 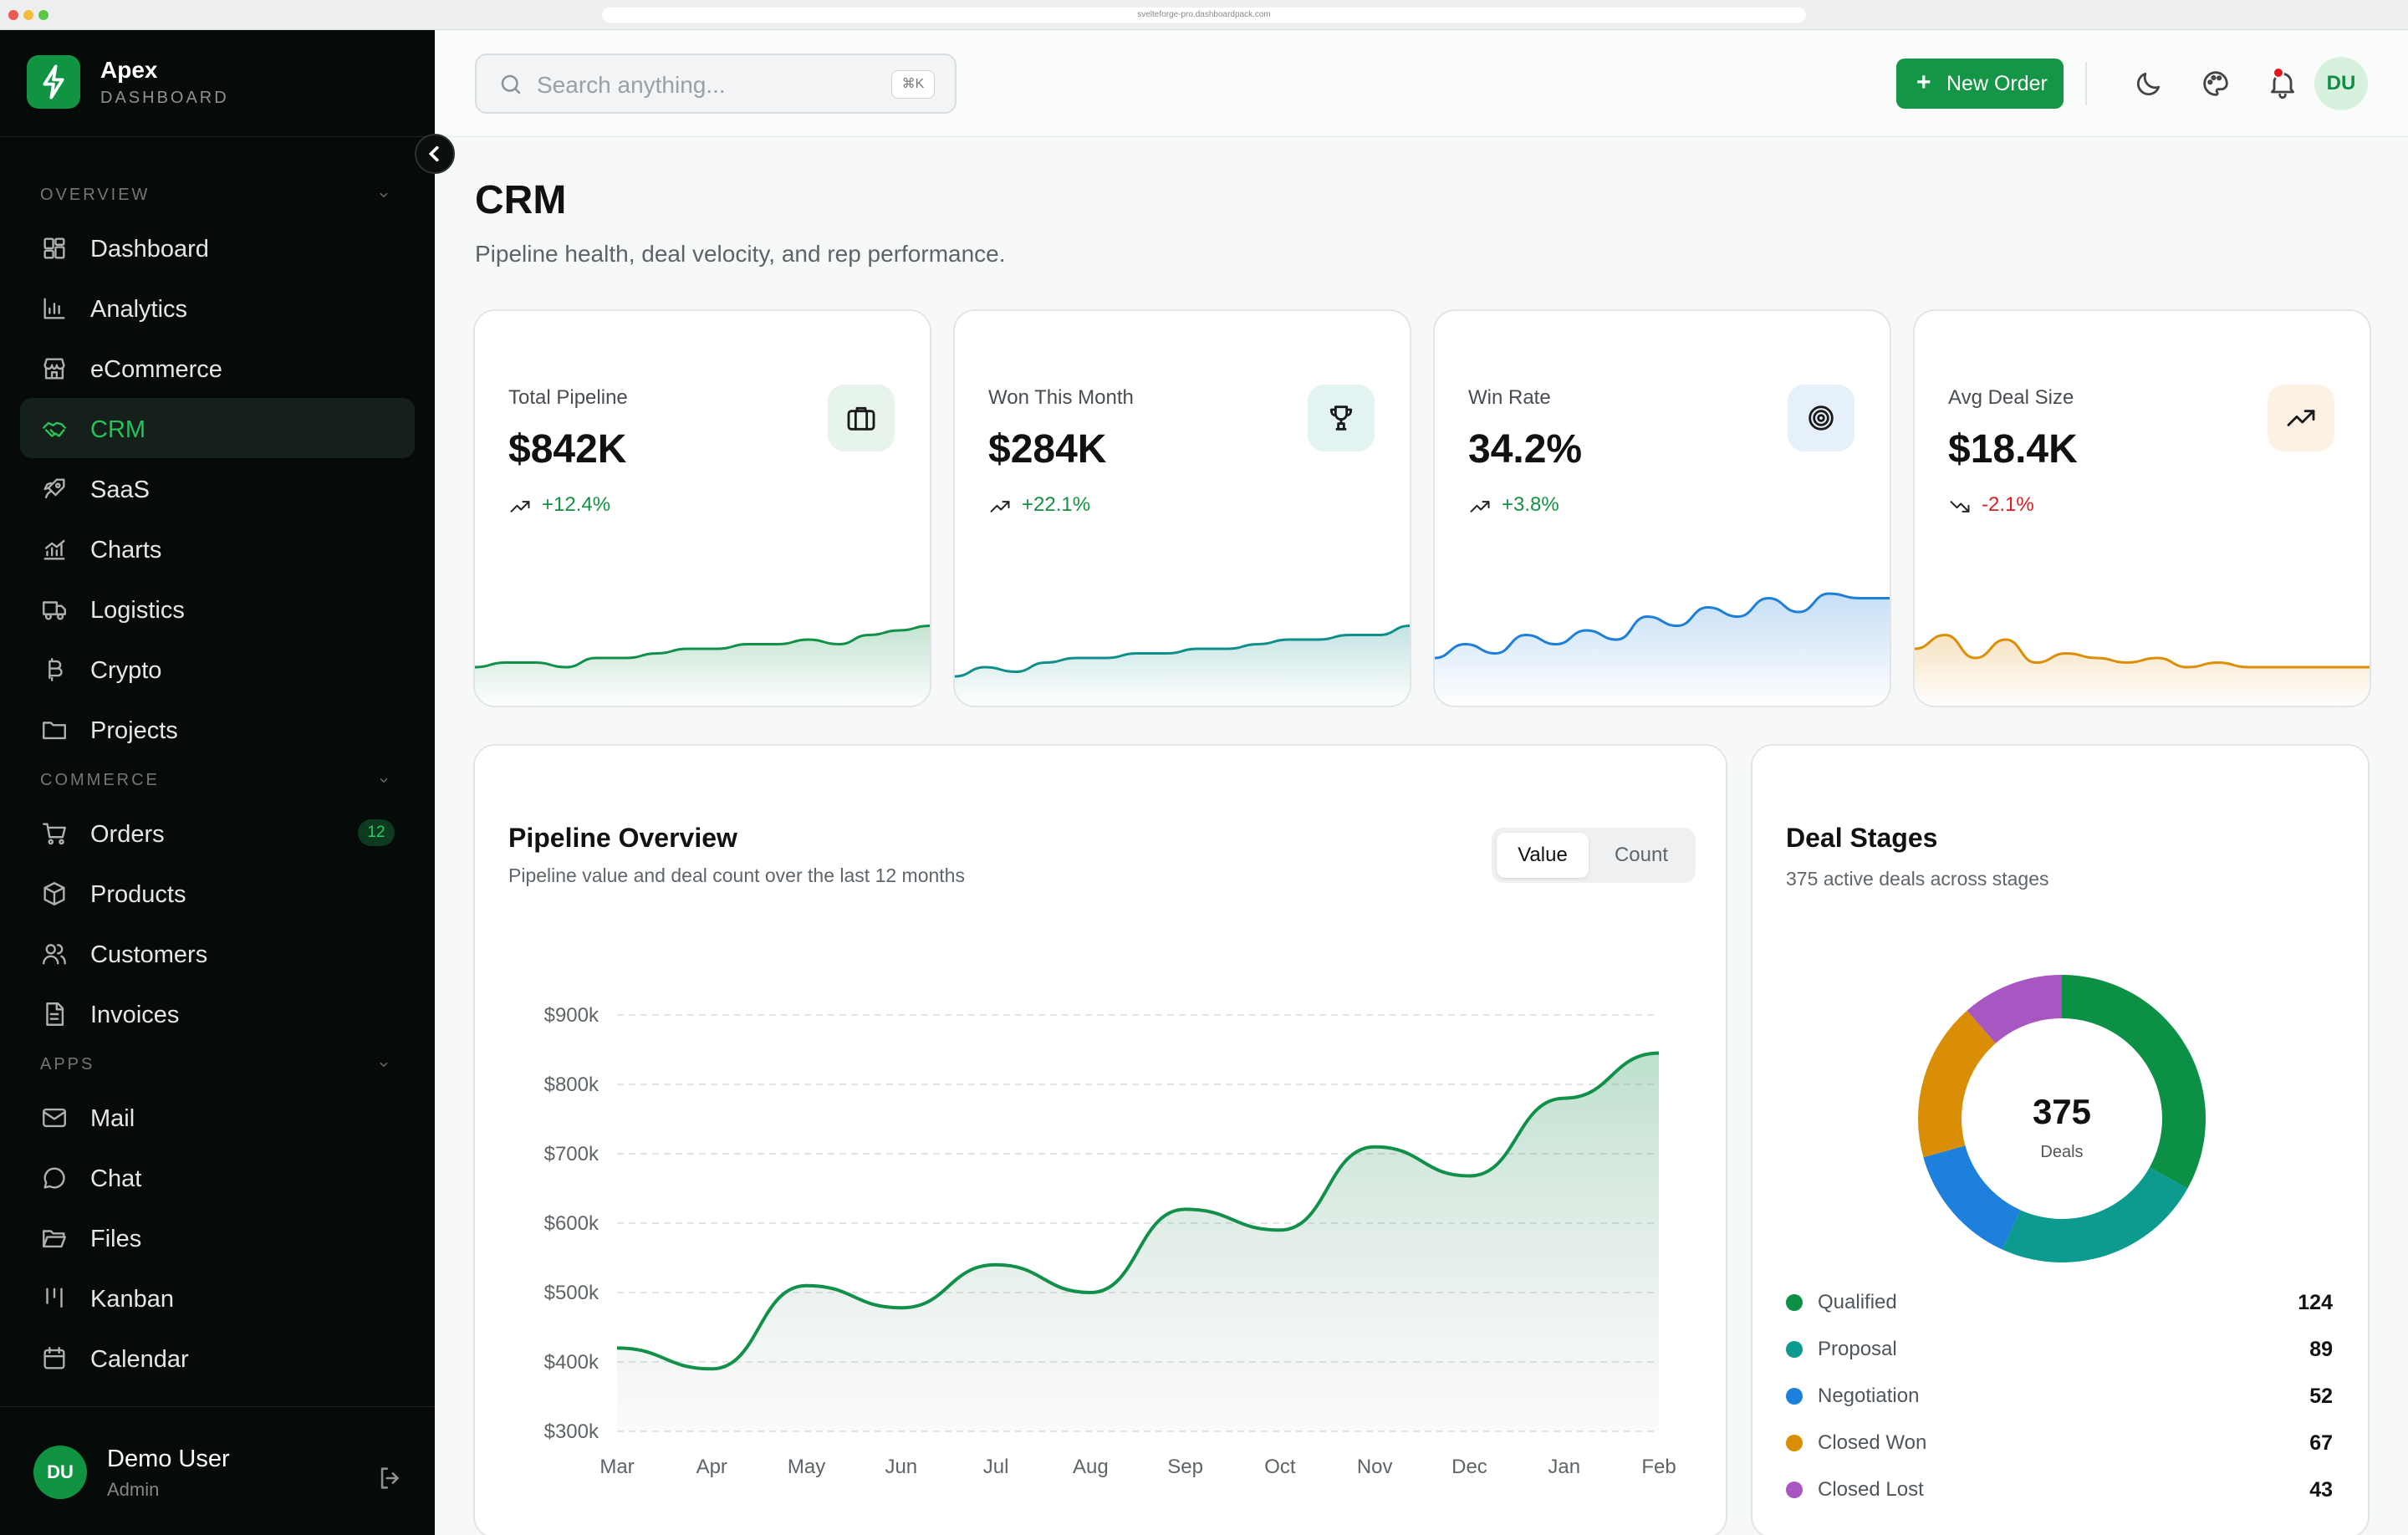 What do you see at coordinates (435, 154) in the screenshot?
I see `collapse-sidebar-button` at bounding box center [435, 154].